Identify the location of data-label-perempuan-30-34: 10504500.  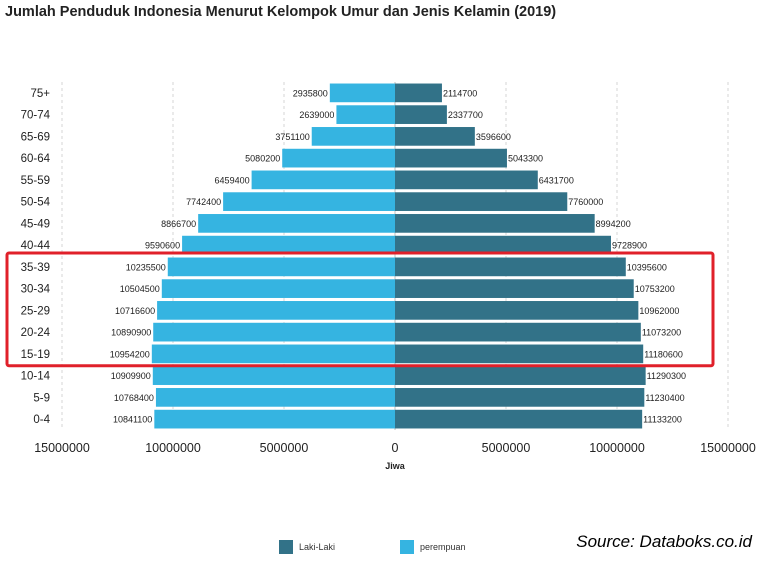
(140, 289).